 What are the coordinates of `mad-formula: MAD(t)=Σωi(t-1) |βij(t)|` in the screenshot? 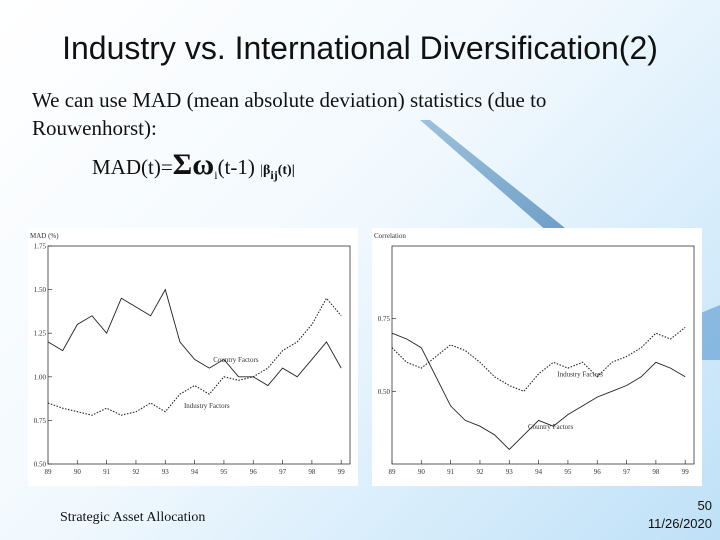 It's located at (193, 165).